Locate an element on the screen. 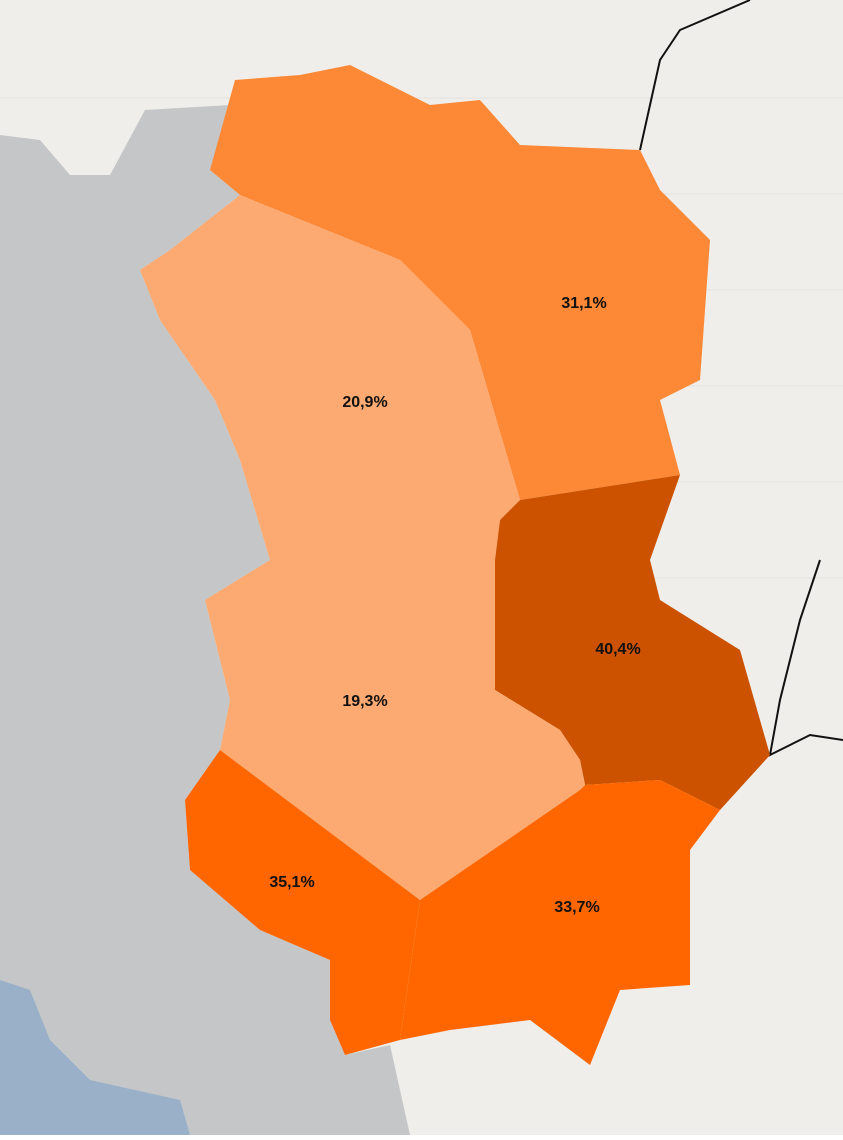  region-label: 33,7% is located at coordinates (576, 907).